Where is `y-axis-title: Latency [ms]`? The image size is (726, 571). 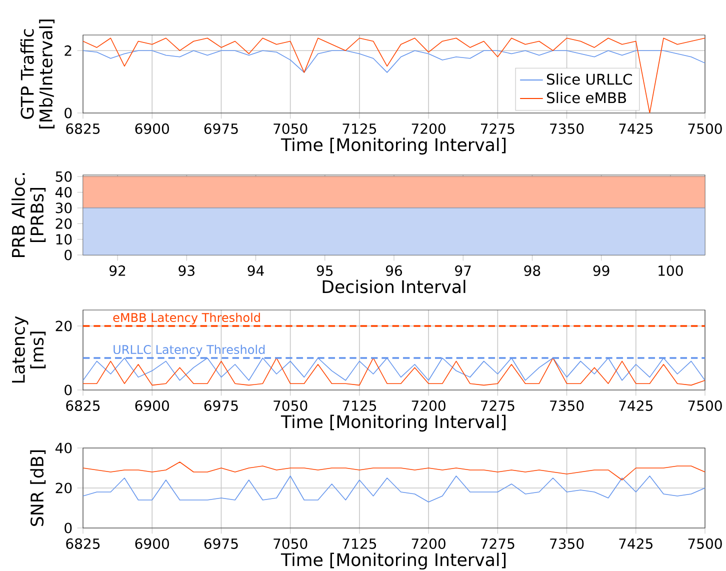
y-axis-title: Latency [ms] is located at coordinates (29, 349).